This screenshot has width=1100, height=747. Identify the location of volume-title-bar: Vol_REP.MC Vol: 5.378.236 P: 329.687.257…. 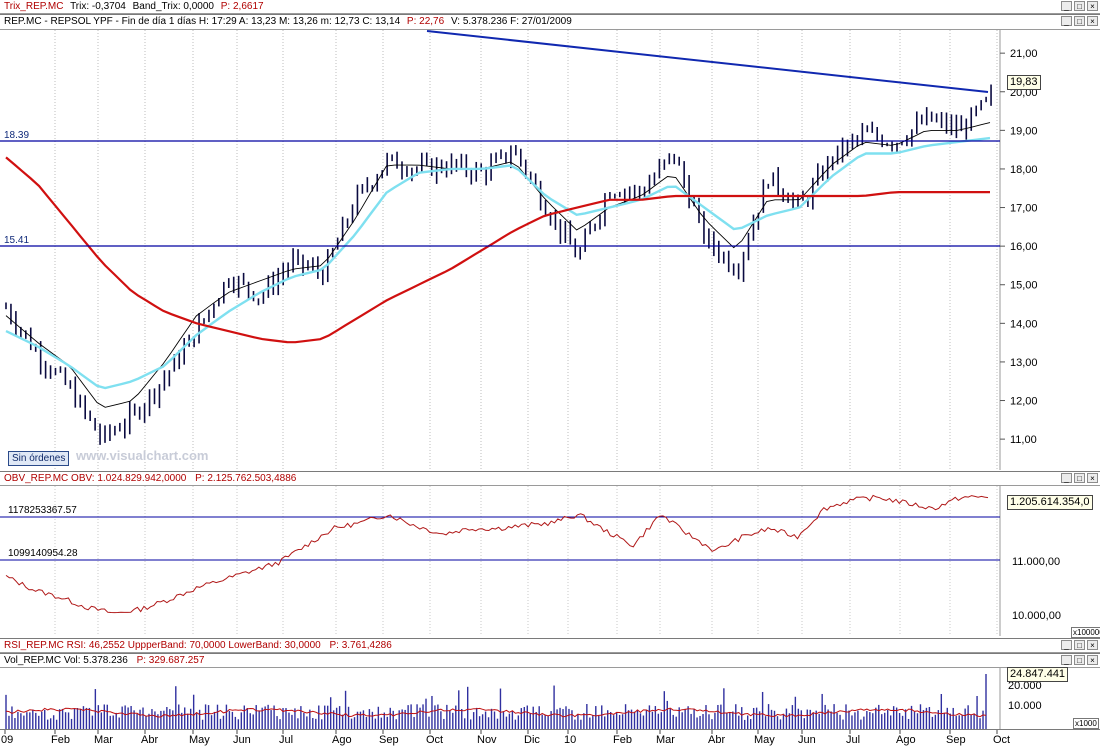
(550, 661).